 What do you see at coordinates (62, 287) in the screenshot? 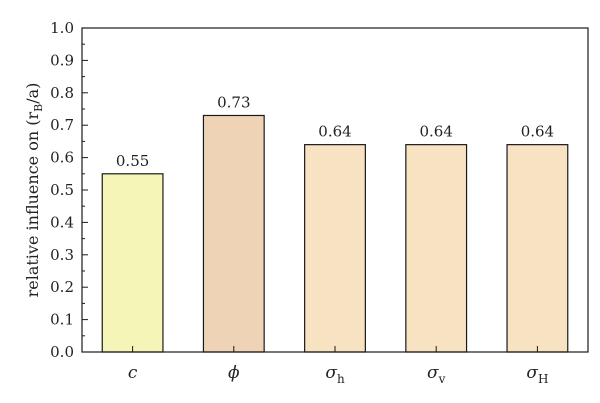
I see `y-tick-label: 0.2` at bounding box center [62, 287].